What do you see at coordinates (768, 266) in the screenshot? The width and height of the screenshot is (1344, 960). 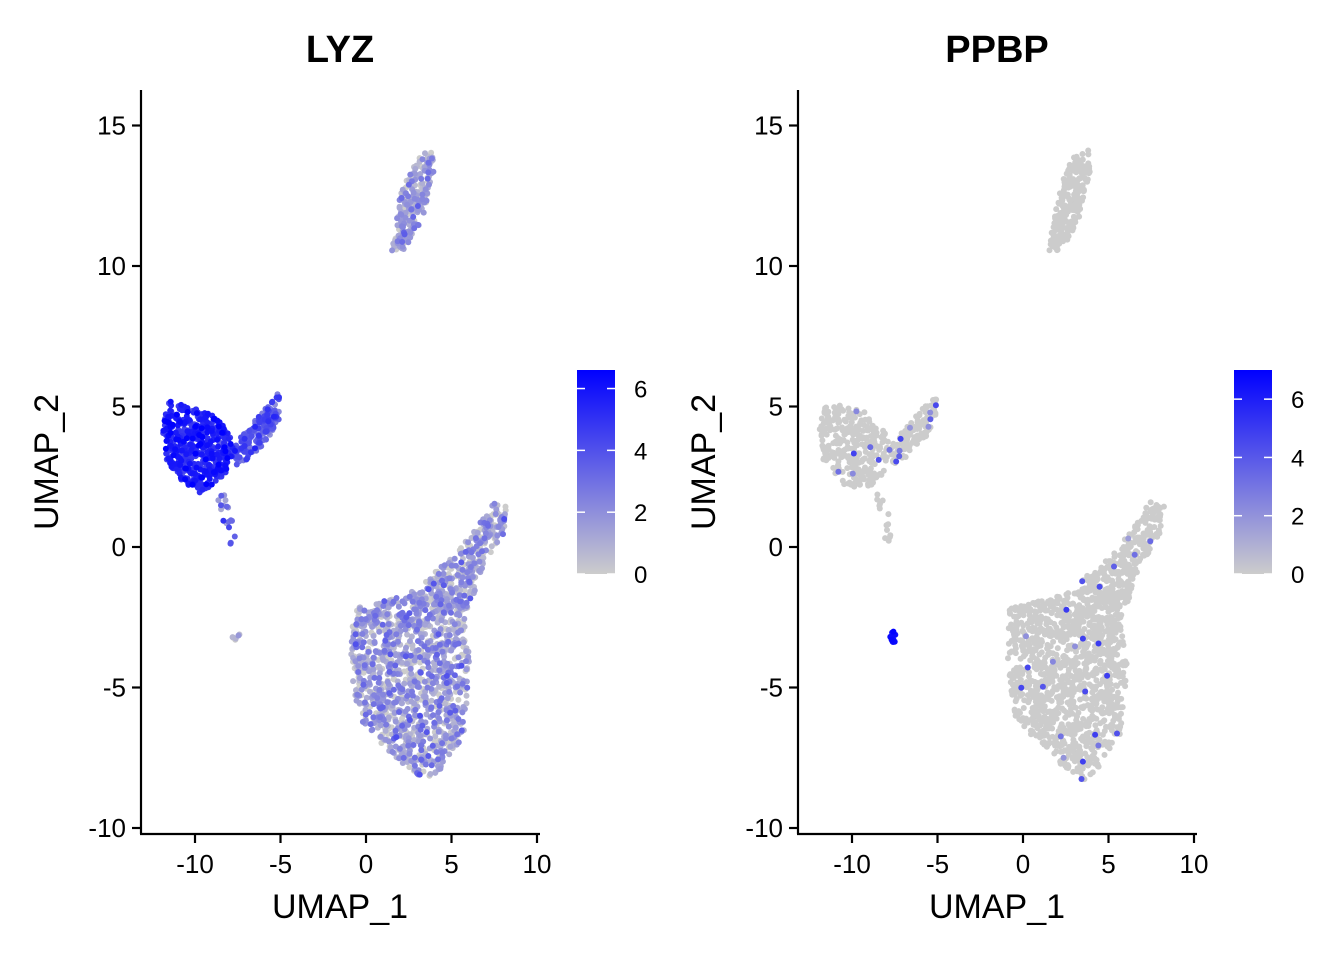 I see `y-tick-label: 10` at bounding box center [768, 266].